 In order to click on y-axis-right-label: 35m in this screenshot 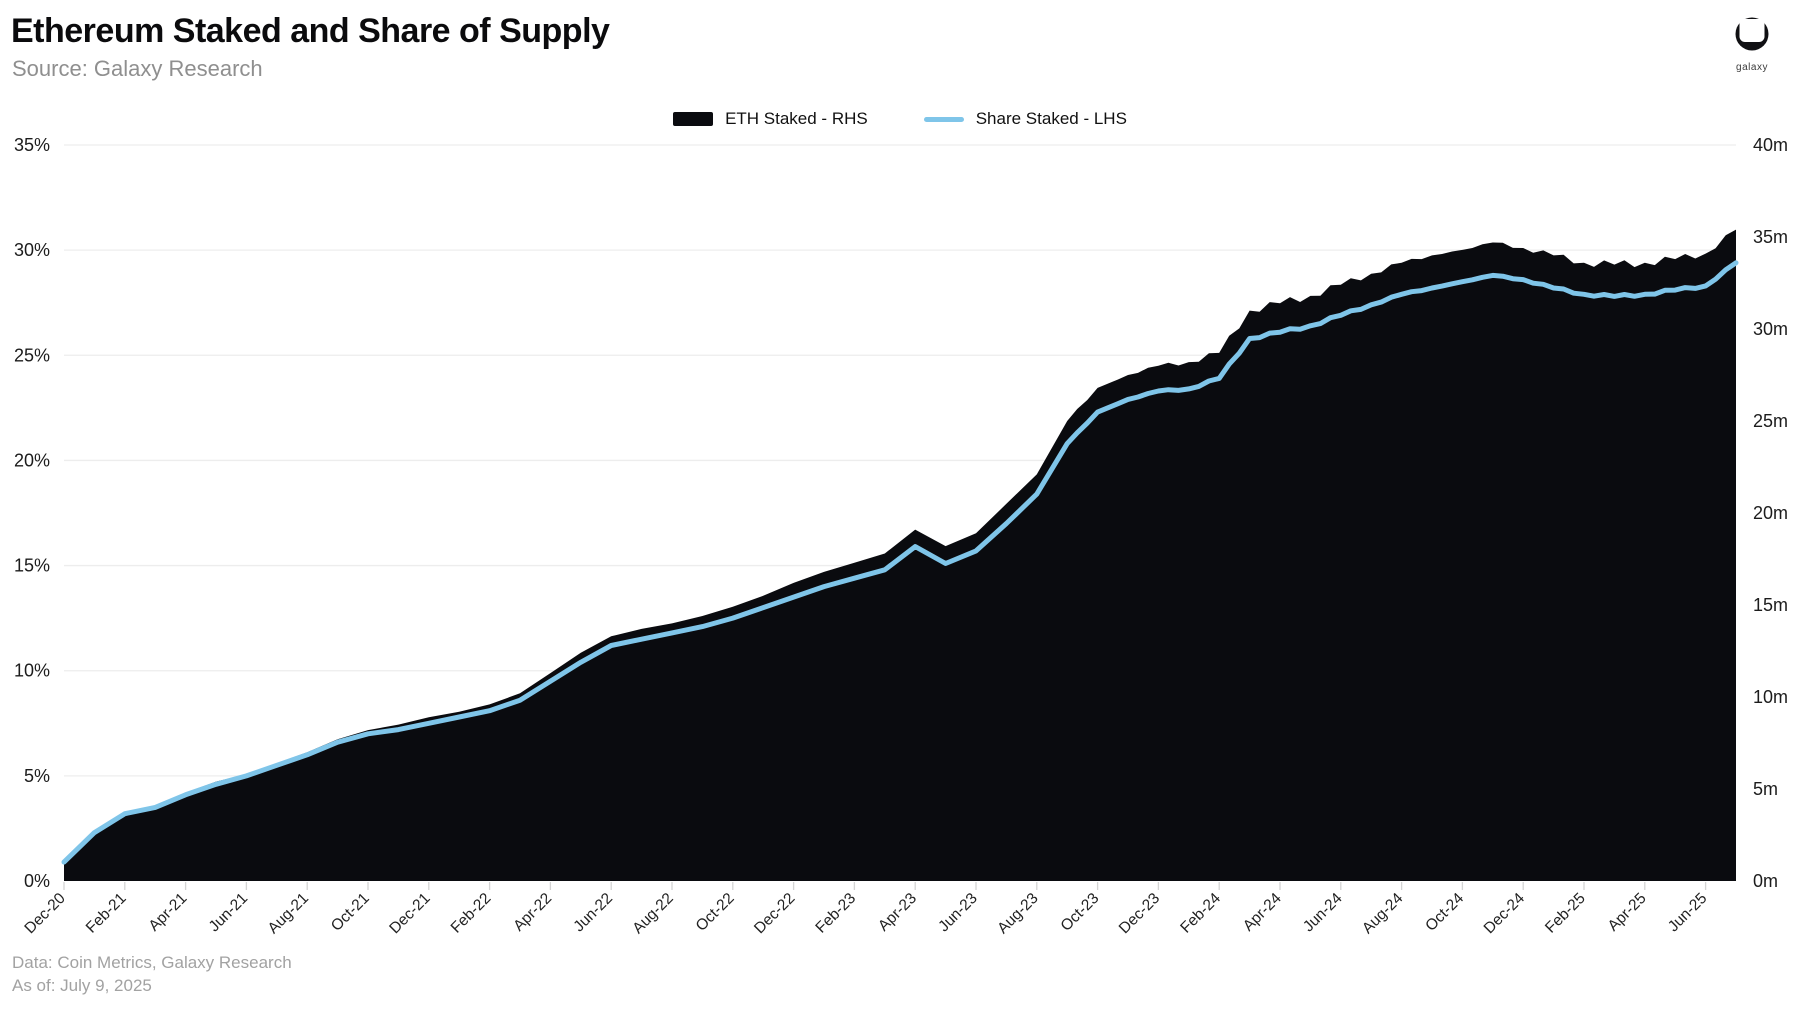, I will do `click(1770, 237)`.